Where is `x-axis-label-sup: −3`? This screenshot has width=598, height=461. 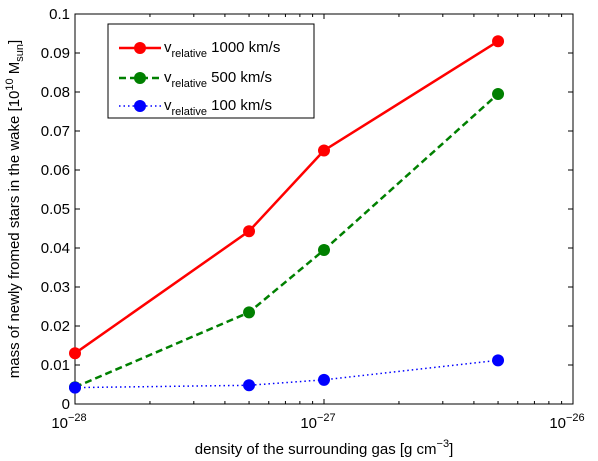 x-axis-label-sup: −3 is located at coordinates (443, 444).